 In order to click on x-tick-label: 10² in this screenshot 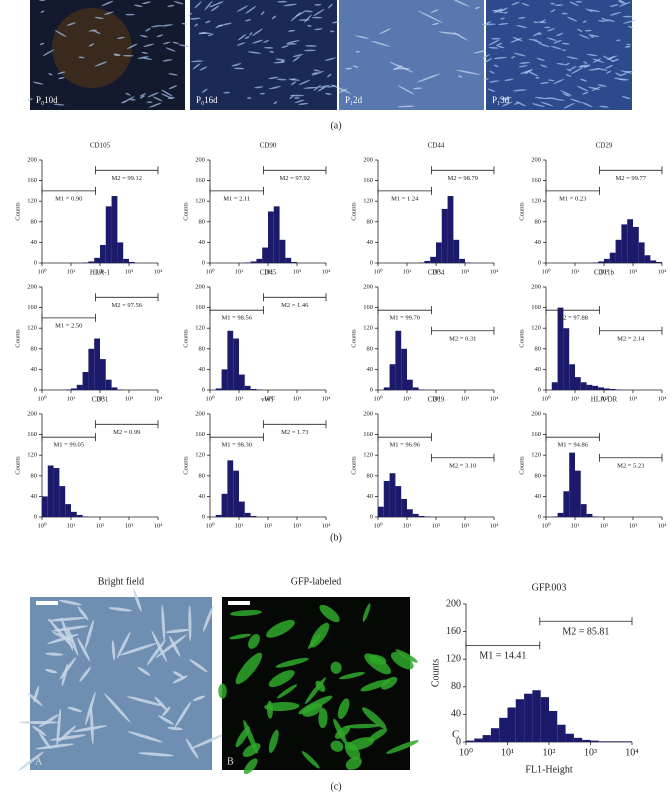, I will do `click(436, 525)`.